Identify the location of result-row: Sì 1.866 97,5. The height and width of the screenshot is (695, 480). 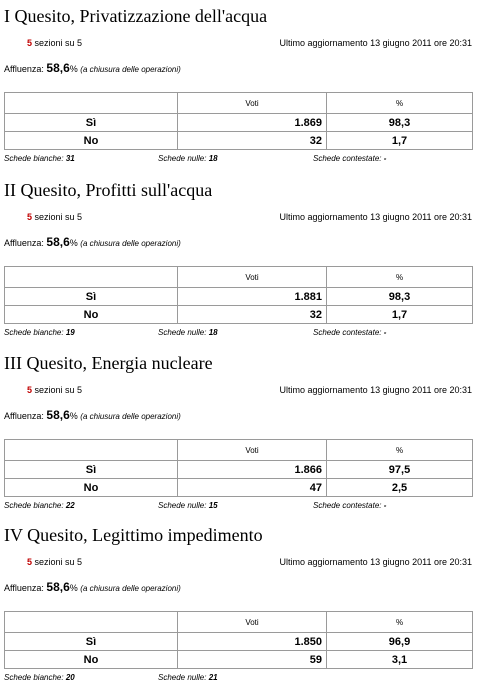
(238, 469).